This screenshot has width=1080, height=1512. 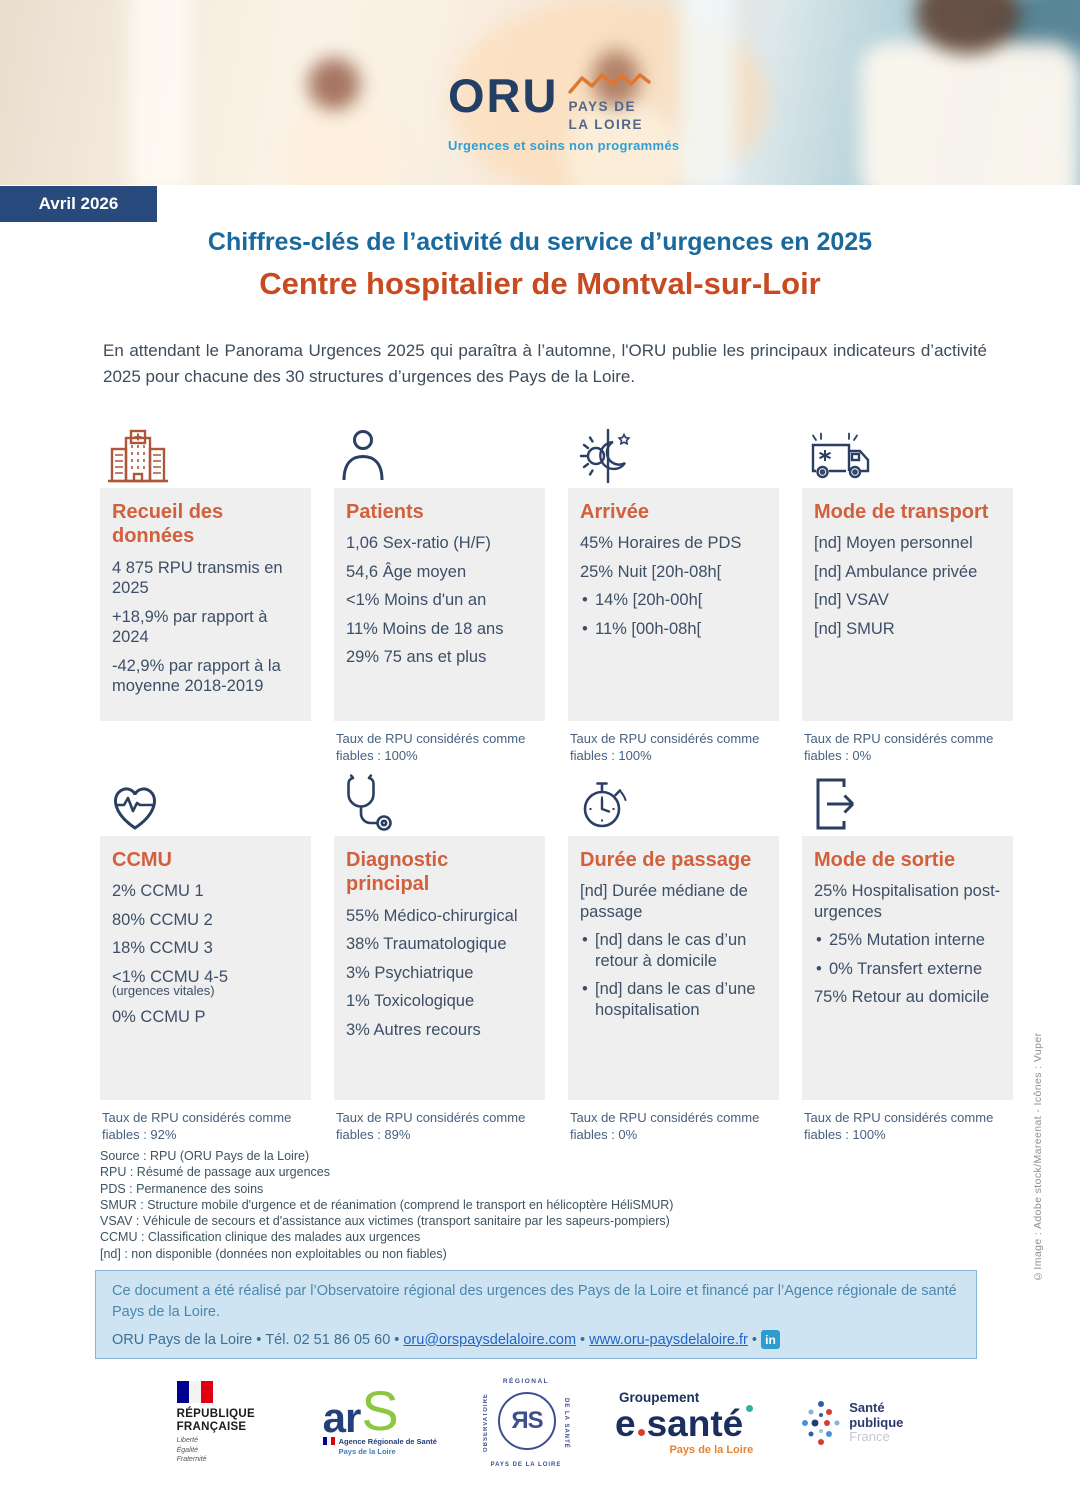 I want to click on page-subtitle: Centre hospitalier de Montval-sur-Loir, so click(x=540, y=283).